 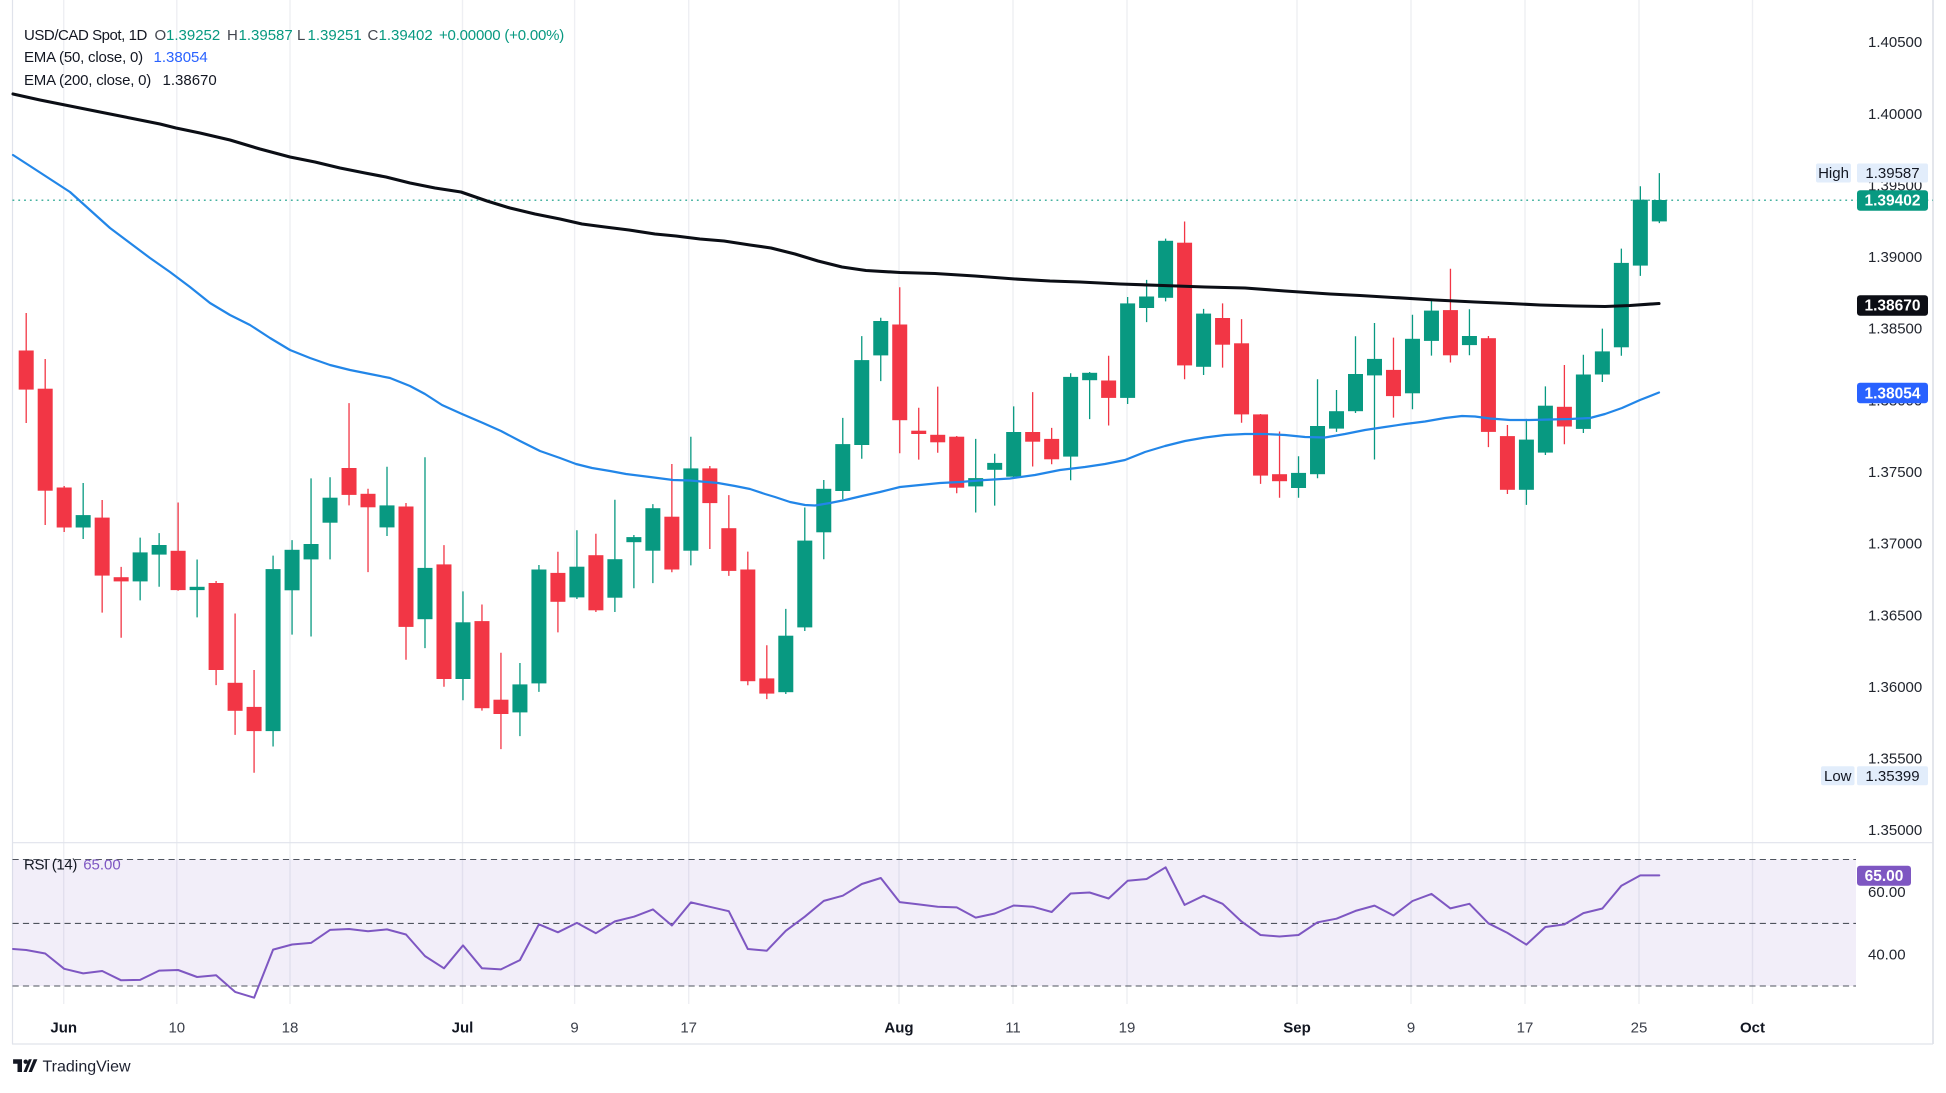 I want to click on svg-text: Sep, so click(x=1297, y=1028).